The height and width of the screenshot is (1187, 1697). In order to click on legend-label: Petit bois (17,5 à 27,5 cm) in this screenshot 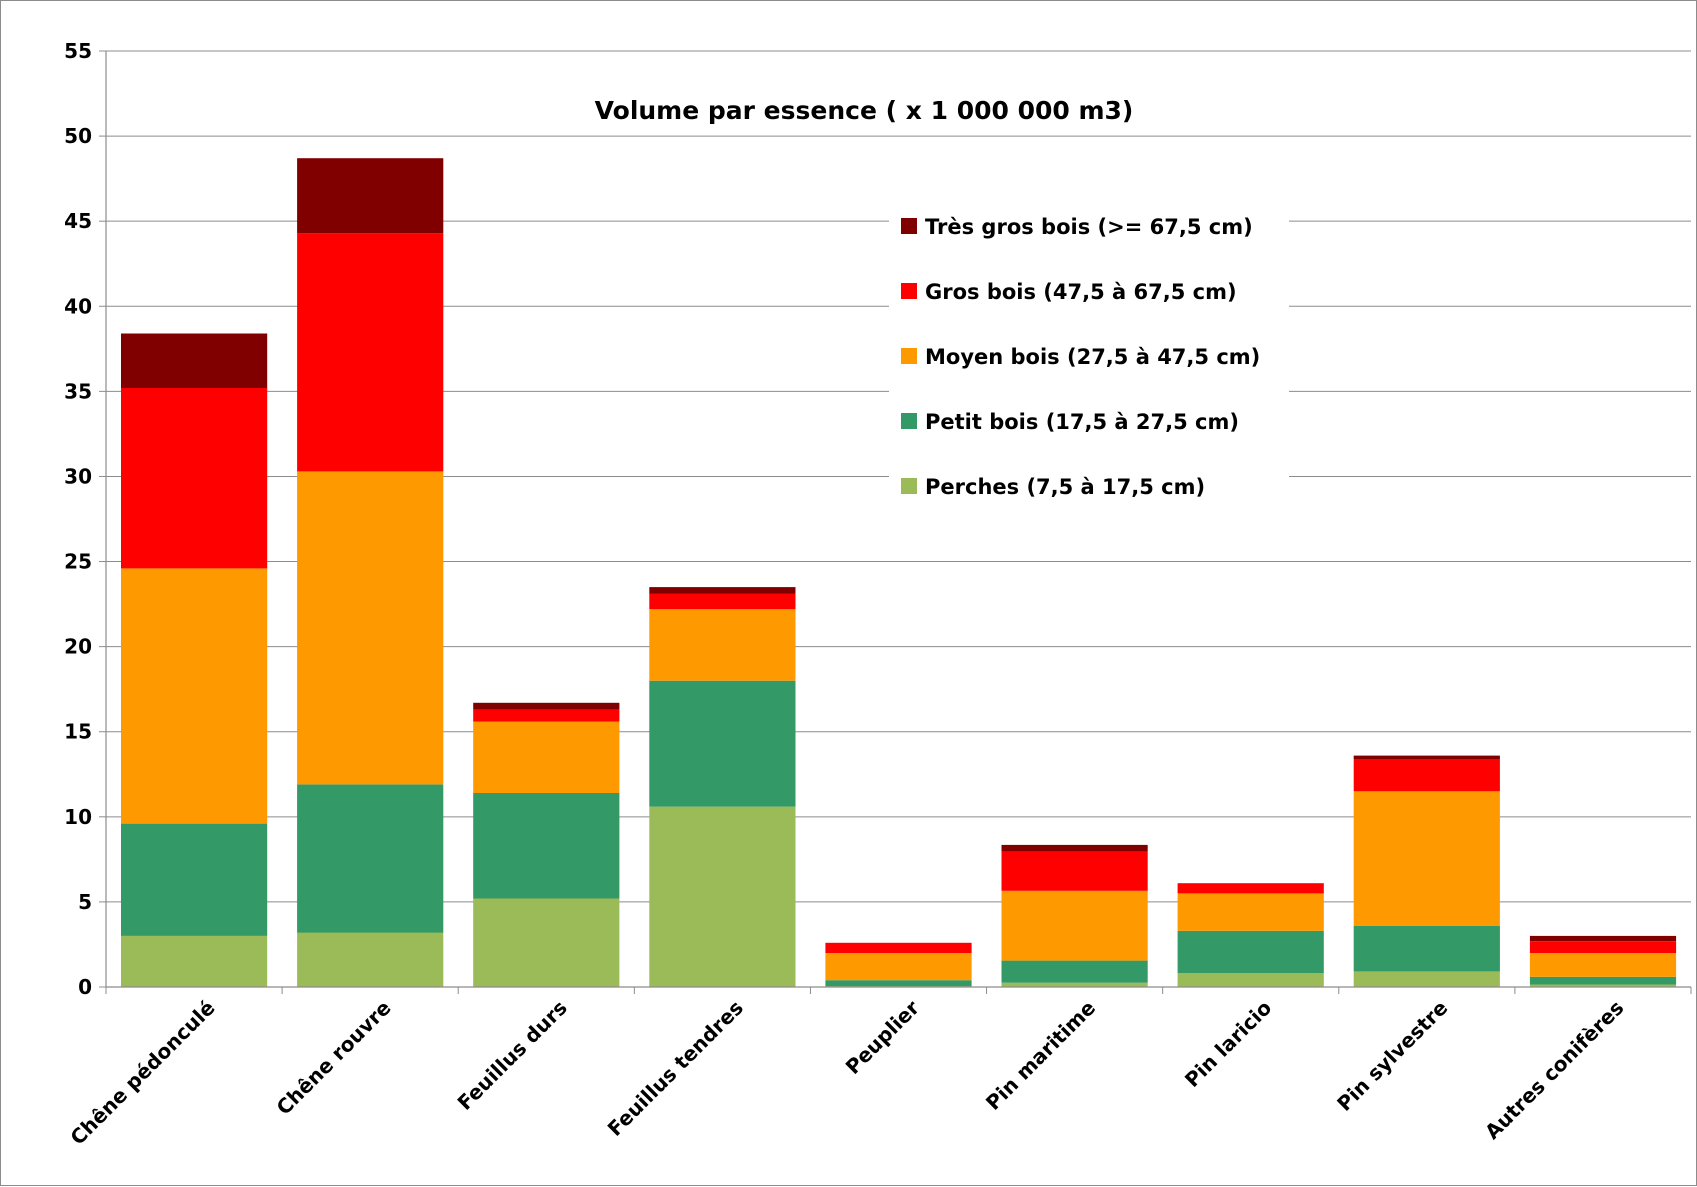, I will do `click(1082, 422)`.